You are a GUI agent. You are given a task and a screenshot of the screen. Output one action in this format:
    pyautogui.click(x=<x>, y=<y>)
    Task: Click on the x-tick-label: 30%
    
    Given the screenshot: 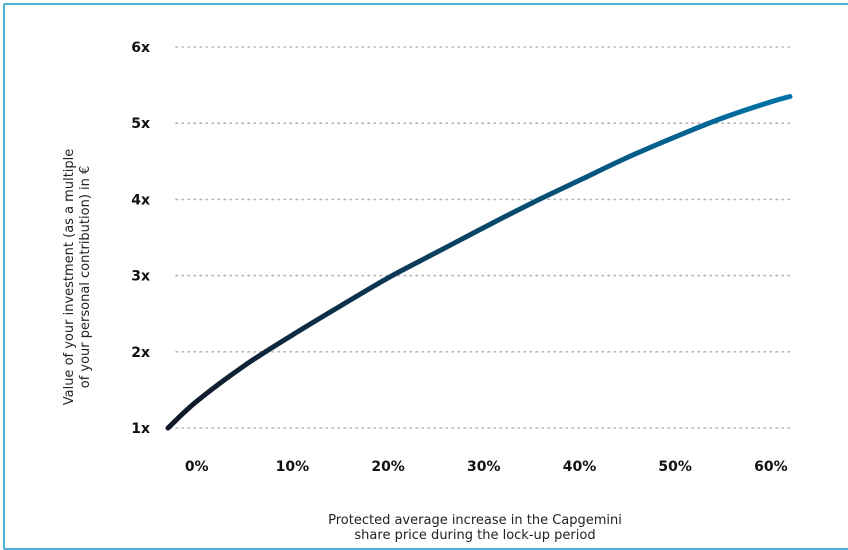 What is the action you would take?
    pyautogui.click(x=484, y=467)
    